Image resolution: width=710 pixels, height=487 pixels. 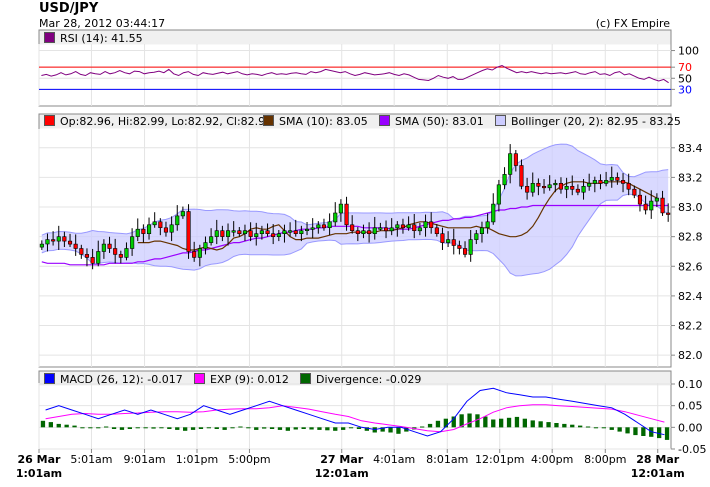 I want to click on sma50-line, so click(x=355, y=235).